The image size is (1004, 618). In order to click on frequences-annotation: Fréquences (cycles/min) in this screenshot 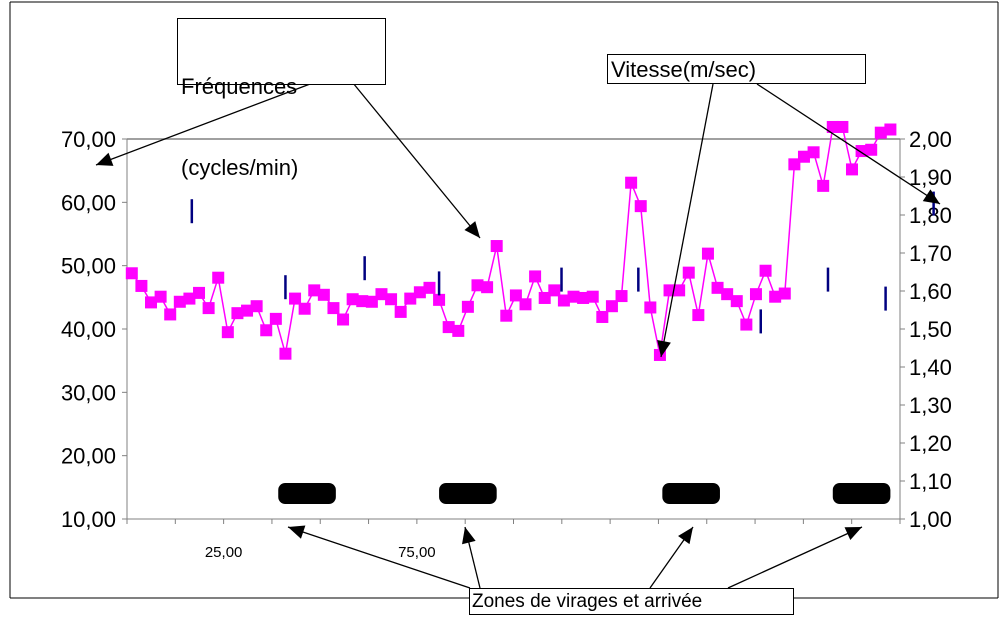, I will do `click(281, 99)`.